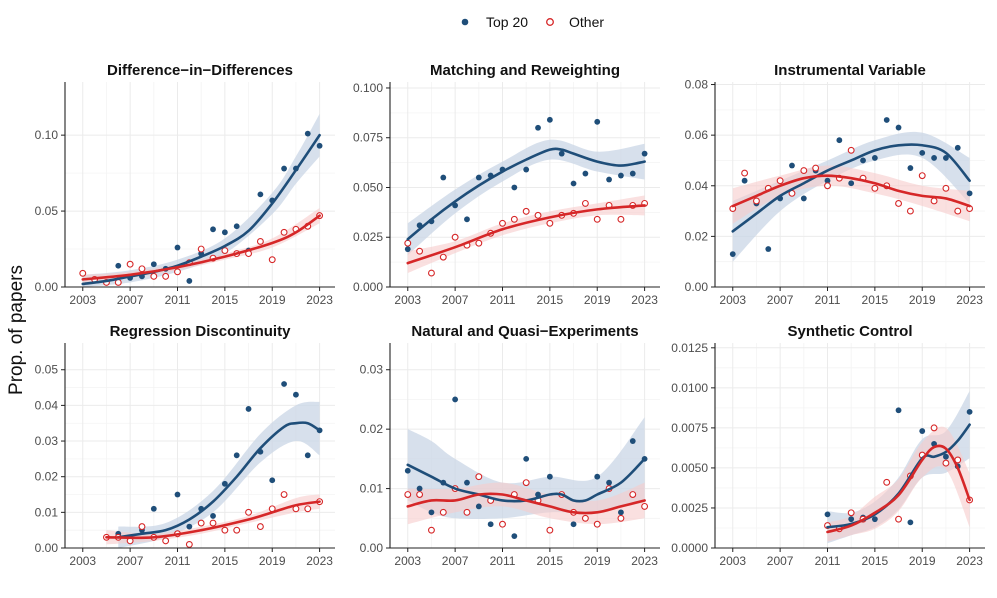 Image resolution: width=997 pixels, height=598 pixels. I want to click on y-tick-label: 0.08, so click(697, 85).